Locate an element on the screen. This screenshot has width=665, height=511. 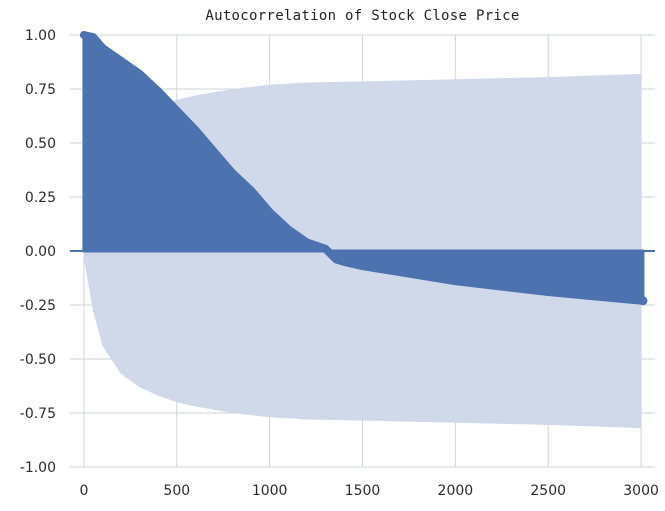
y-tick-label: -0.50 is located at coordinates (38, 360).